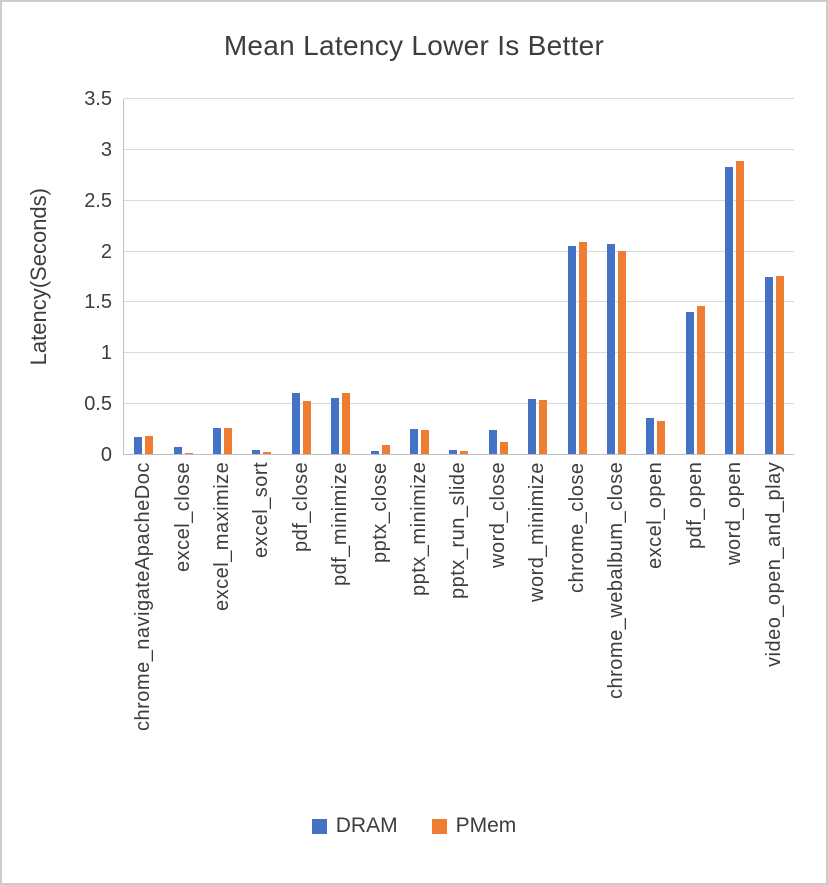 The height and width of the screenshot is (885, 828). I want to click on x-category-label-video_open_and_play: video_open_and_play, so click(773, 565).